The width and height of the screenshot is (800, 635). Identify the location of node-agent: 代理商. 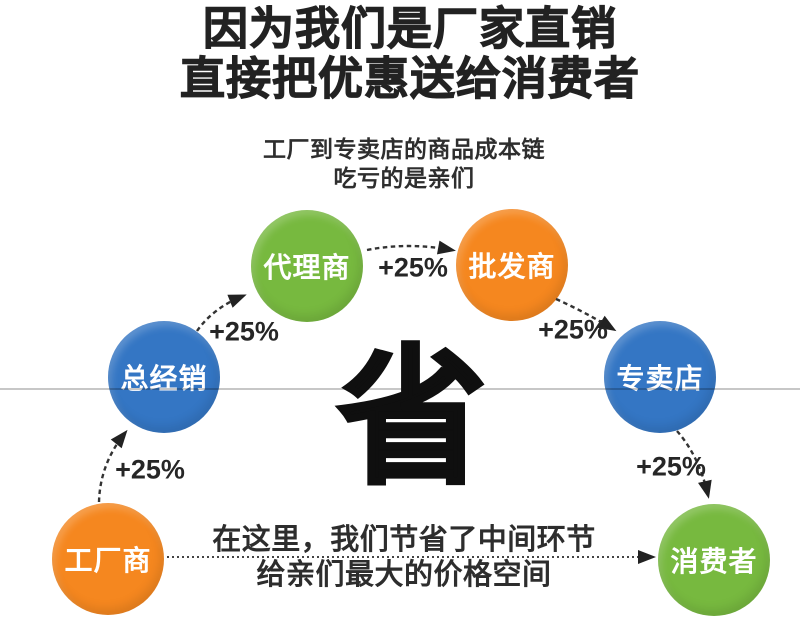
(307, 266).